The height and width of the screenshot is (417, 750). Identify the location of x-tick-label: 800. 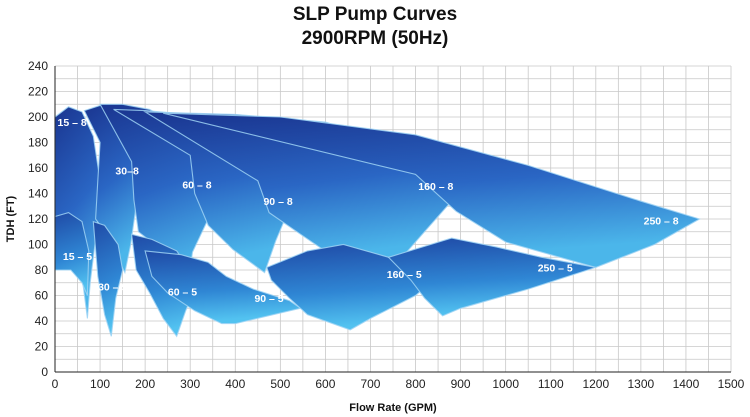
(416, 384).